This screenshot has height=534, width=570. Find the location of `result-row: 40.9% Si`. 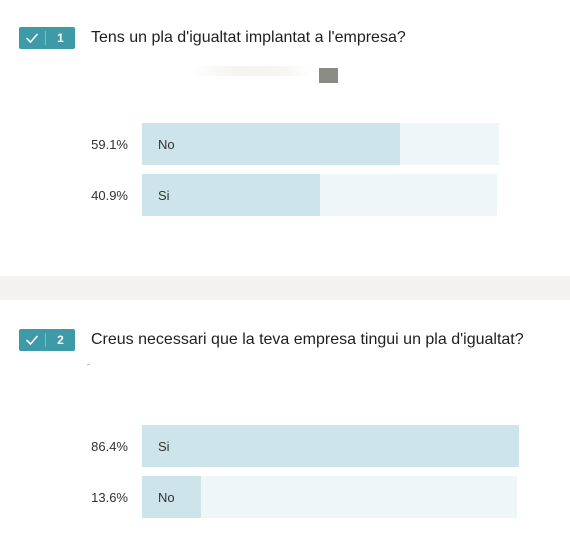

result-row: 40.9% Si is located at coordinates (285, 195).